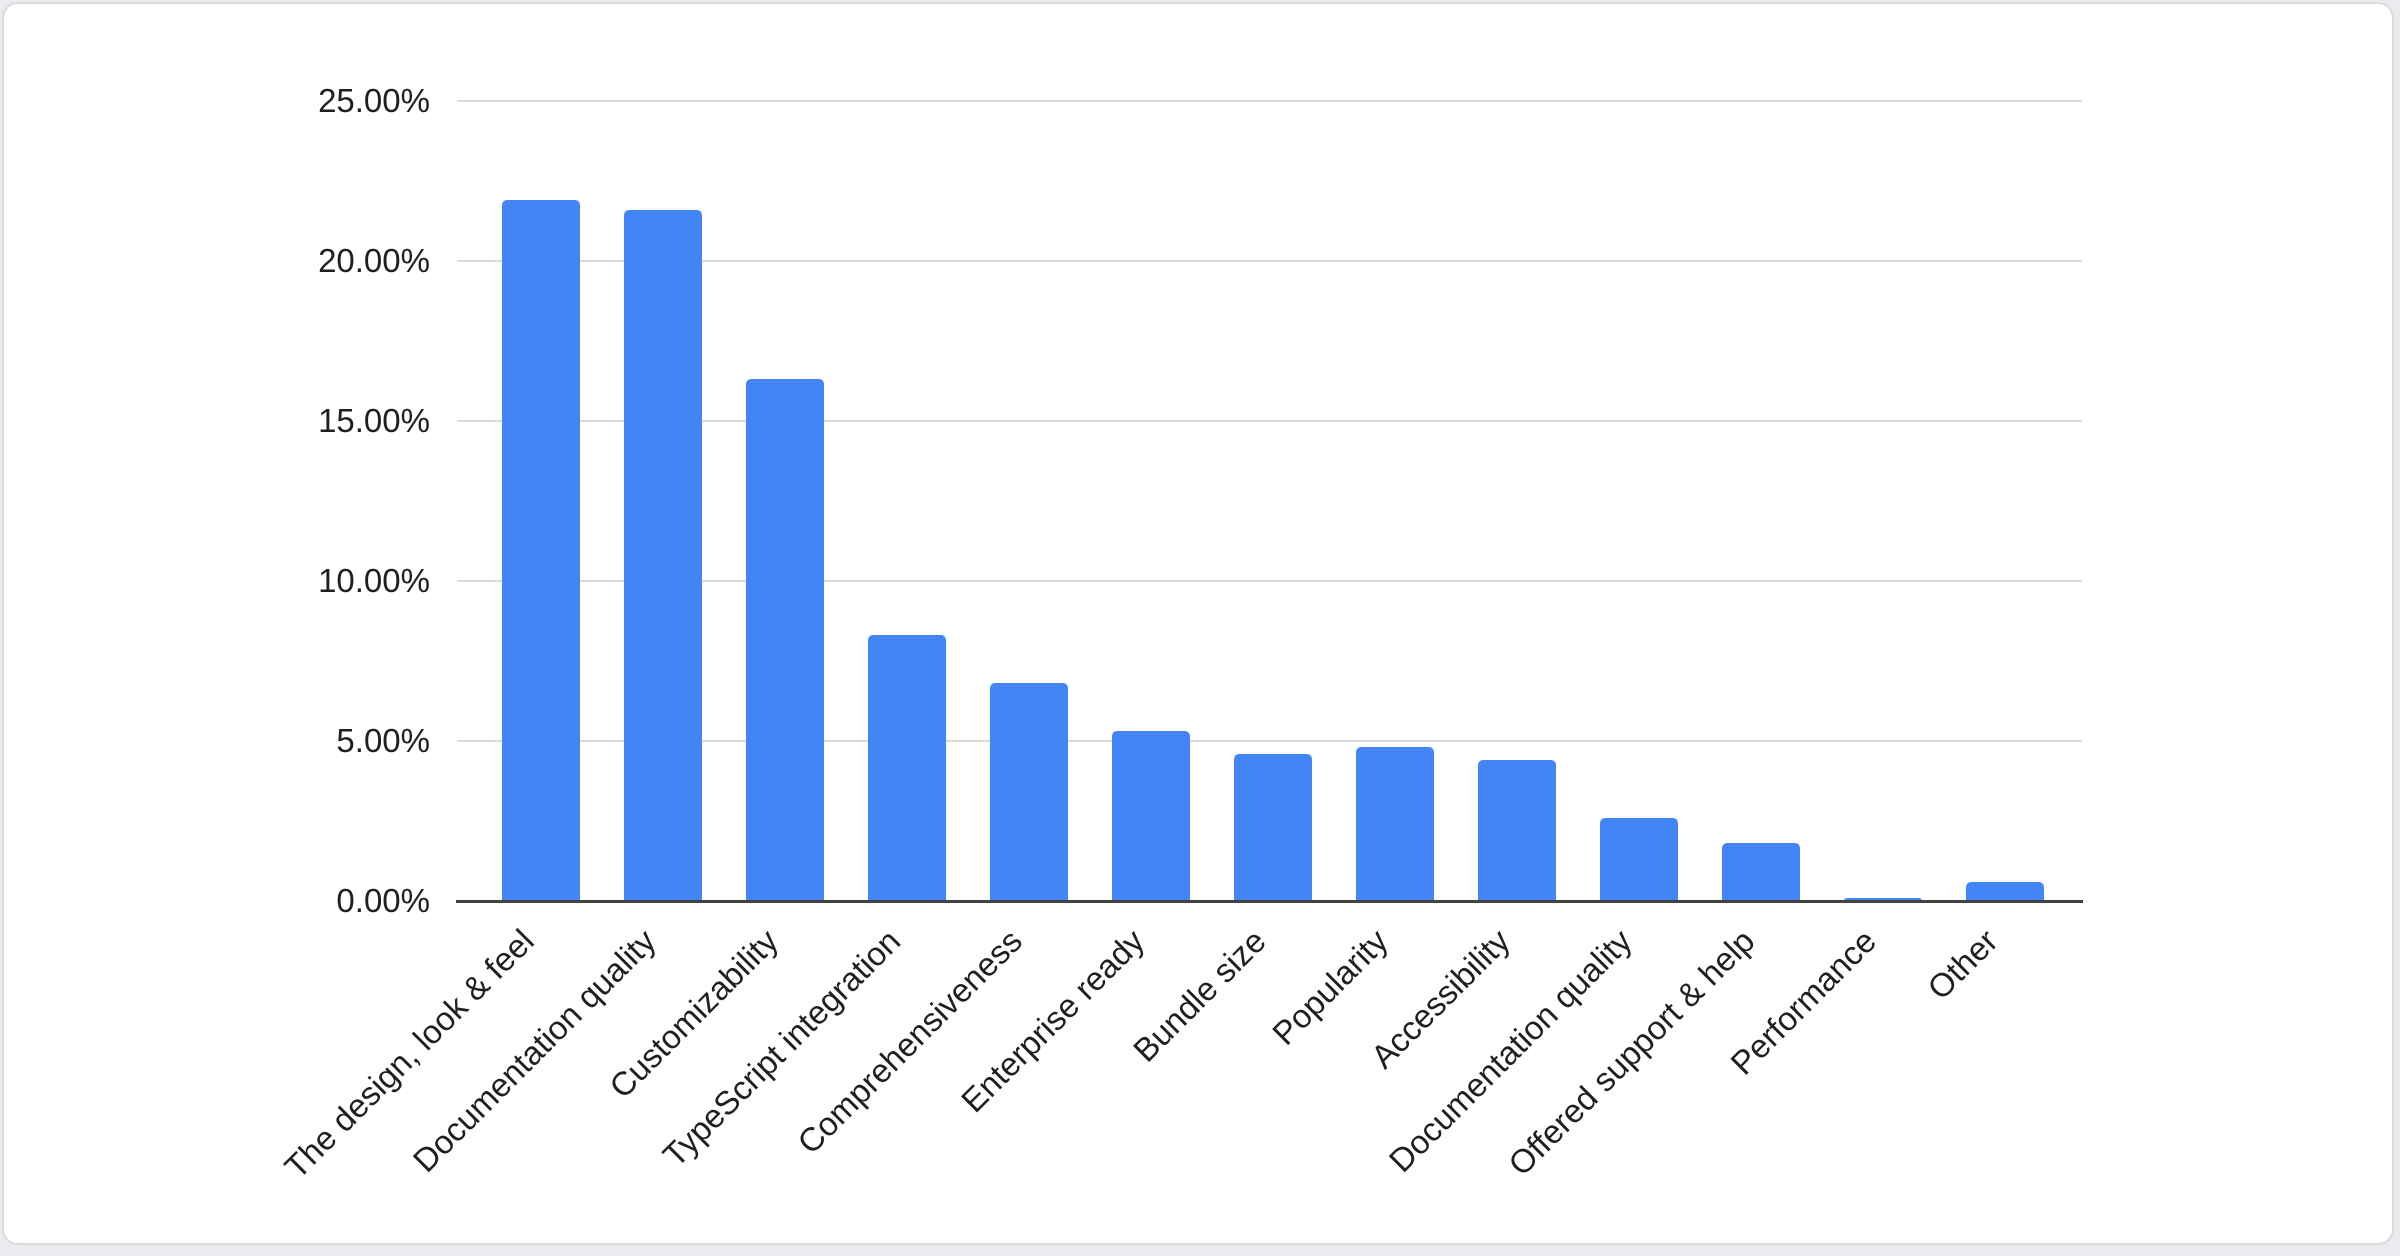 This screenshot has height=1256, width=2400. What do you see at coordinates (374, 580) in the screenshot?
I see `y-axis-tick-label: 10.00%` at bounding box center [374, 580].